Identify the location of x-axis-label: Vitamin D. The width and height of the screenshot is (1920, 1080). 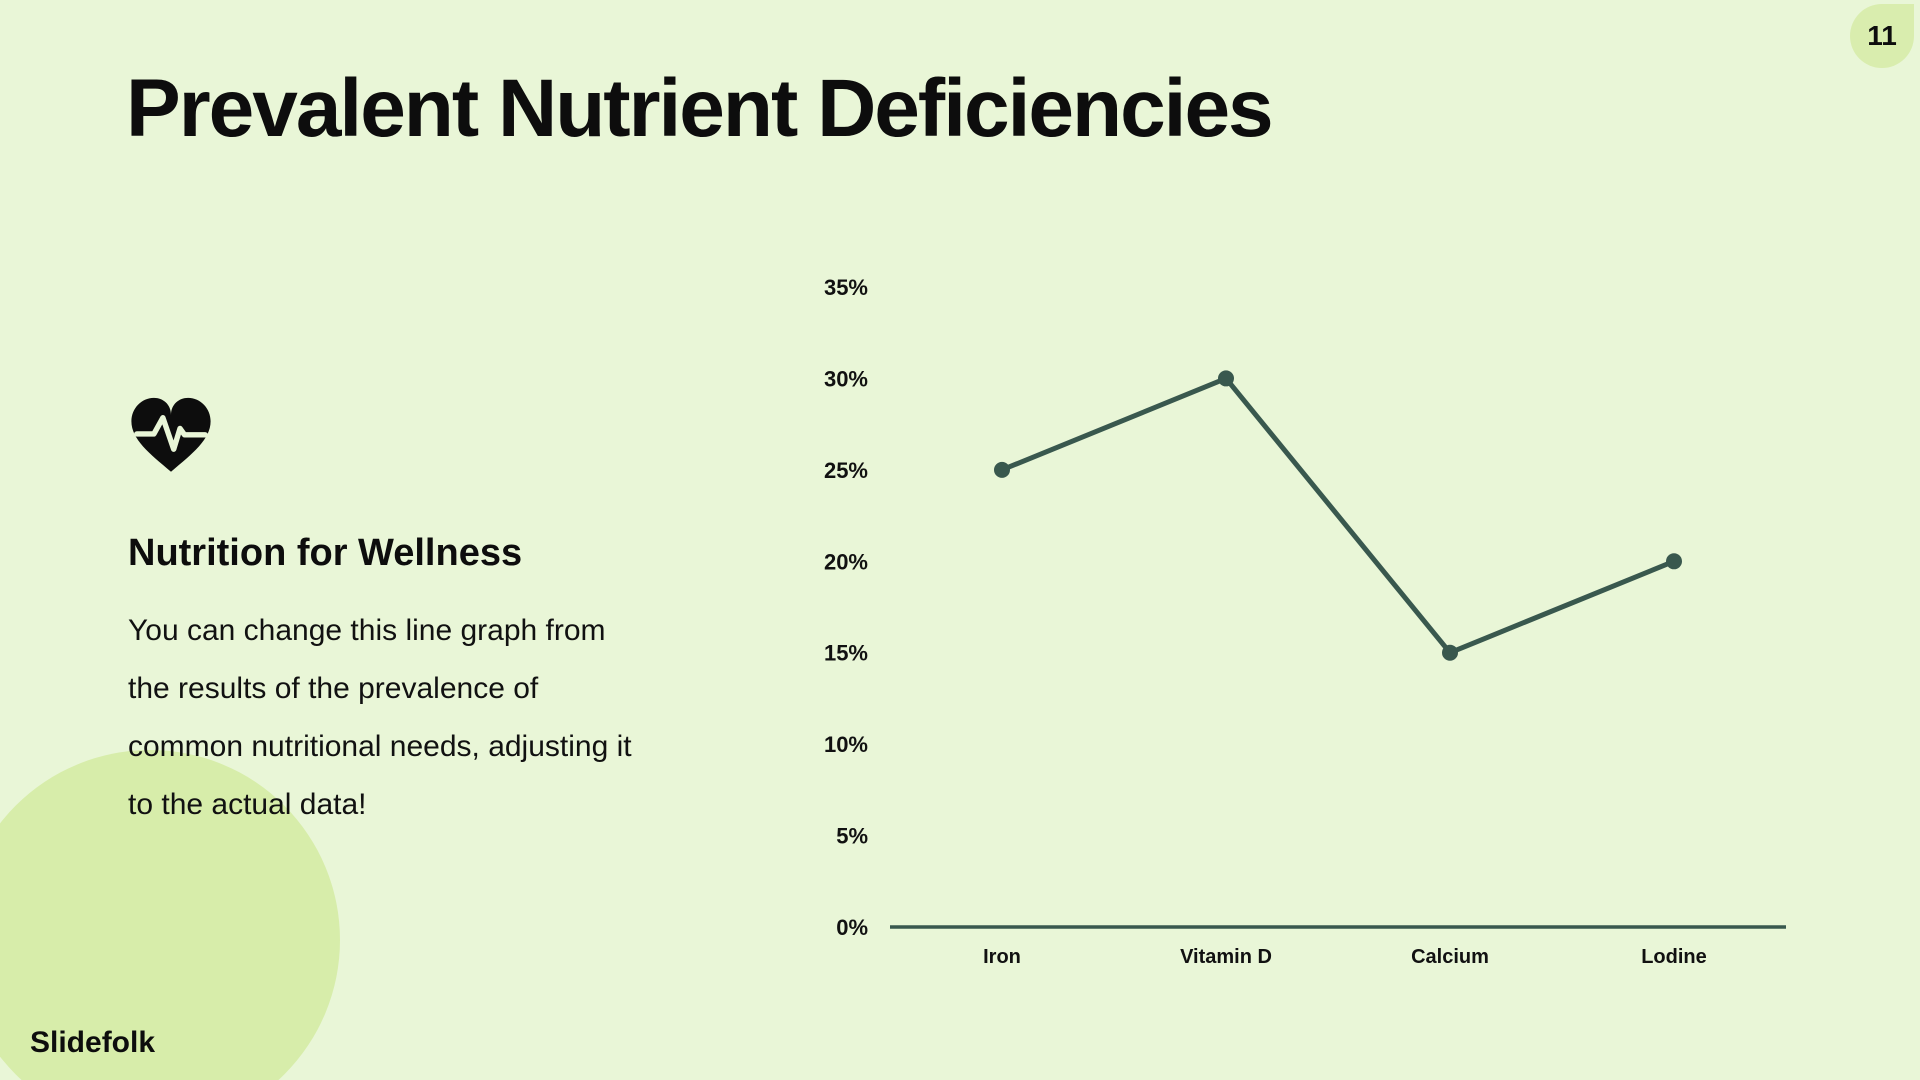
(1226, 957).